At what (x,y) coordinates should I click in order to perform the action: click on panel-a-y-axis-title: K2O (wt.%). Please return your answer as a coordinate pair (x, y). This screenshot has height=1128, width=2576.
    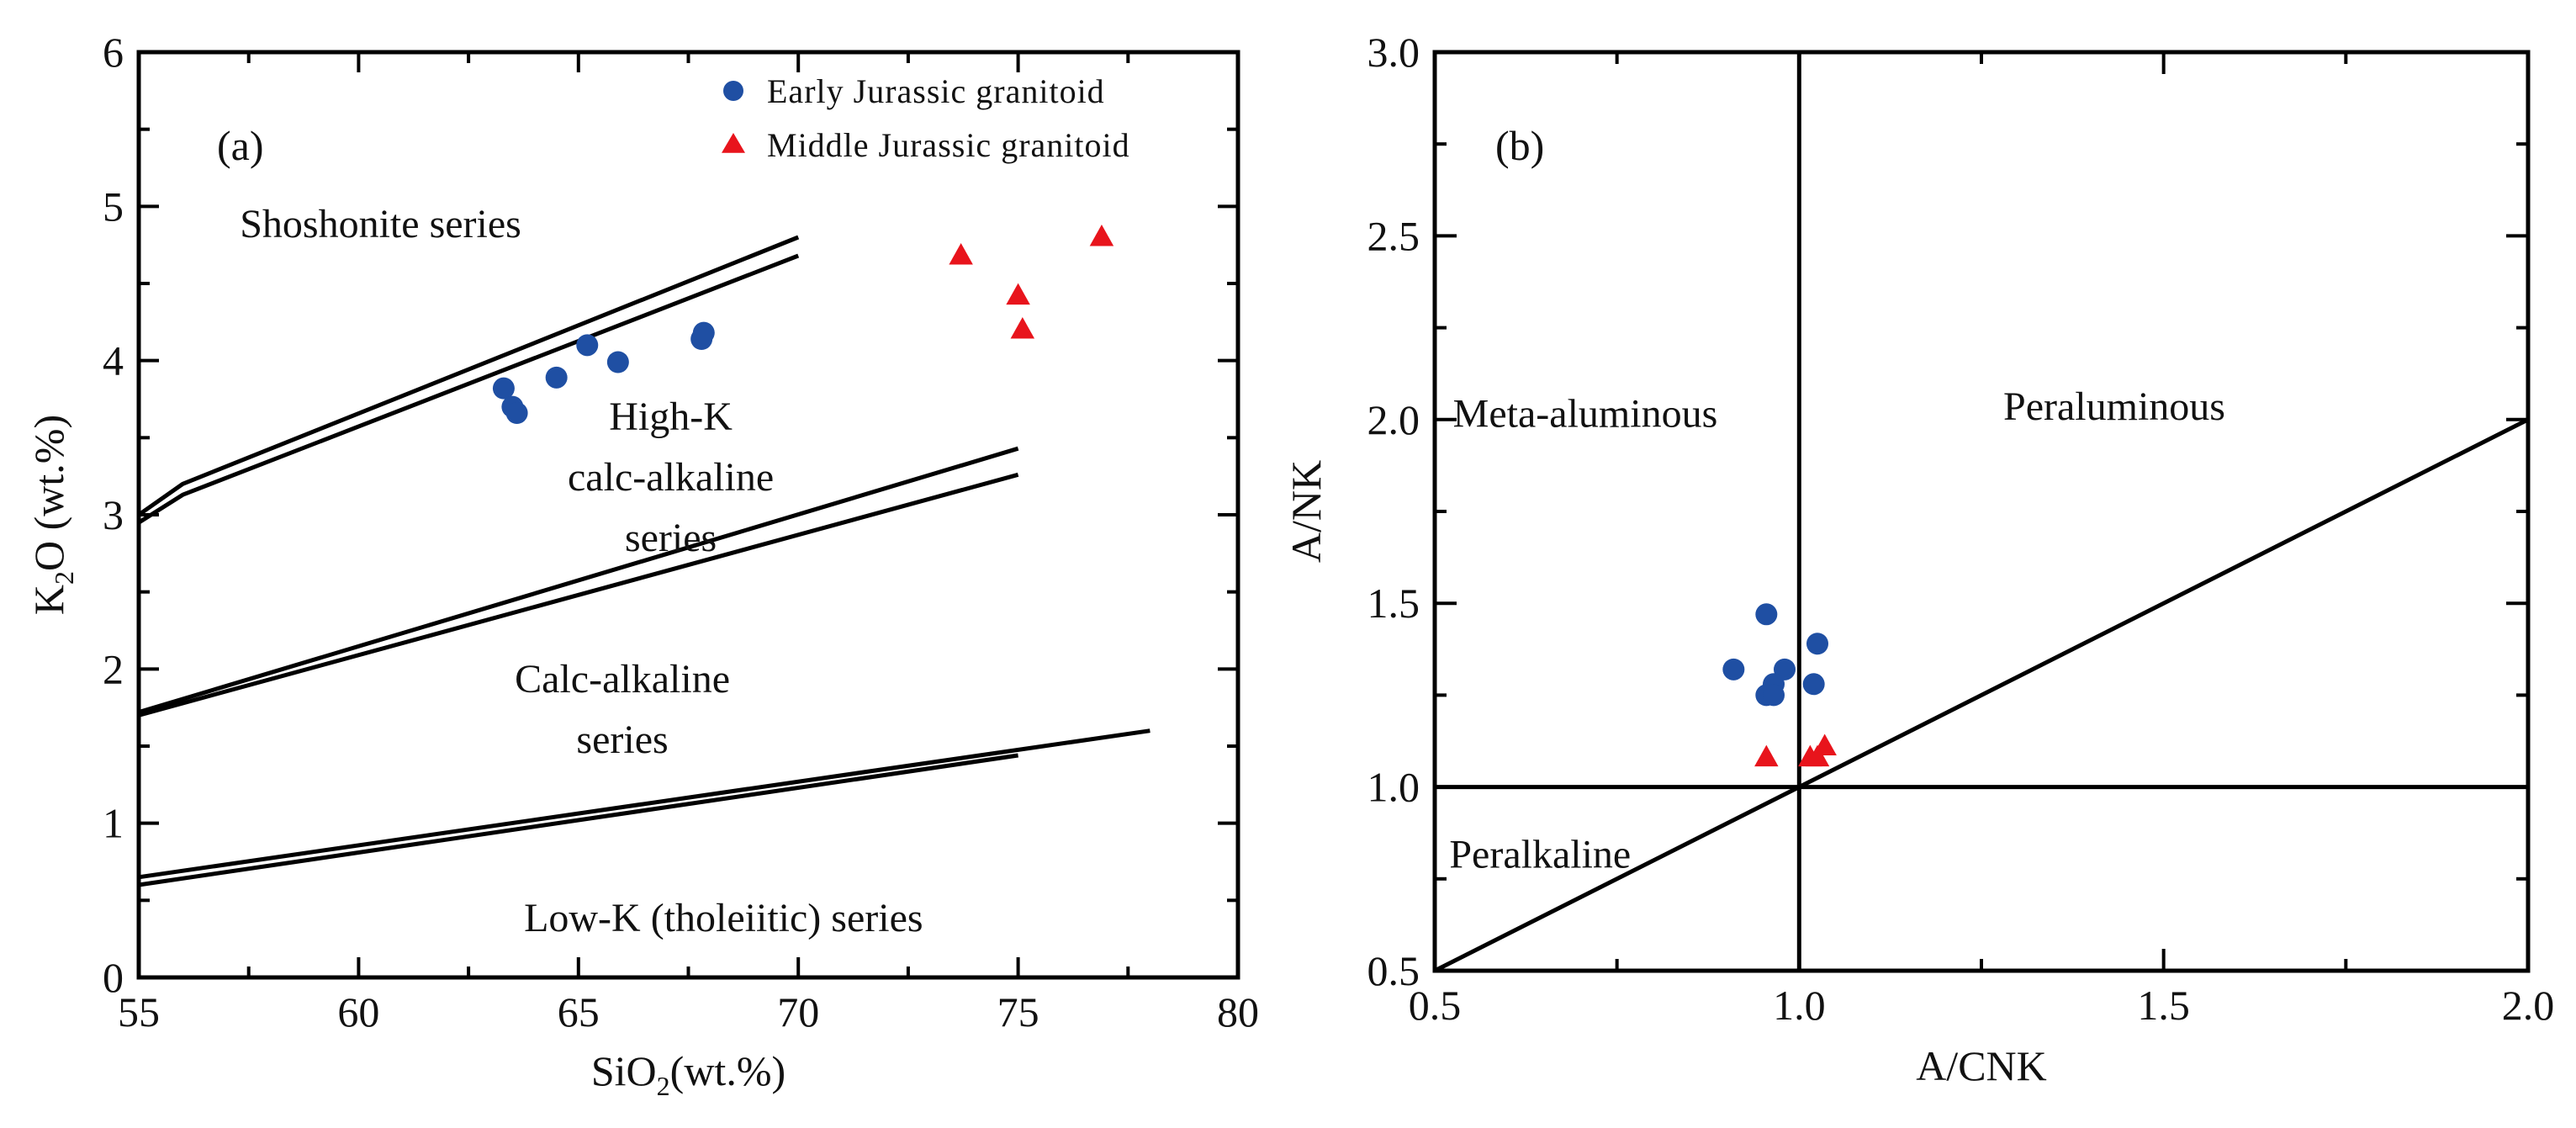
    Looking at the image, I should click on (52, 515).